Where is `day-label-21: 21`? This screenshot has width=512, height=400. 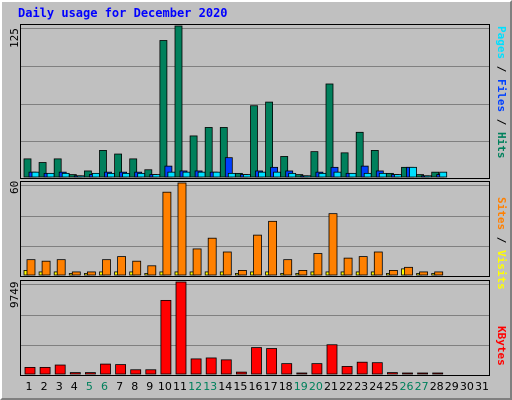 day-label-21: 21 is located at coordinates (331, 386).